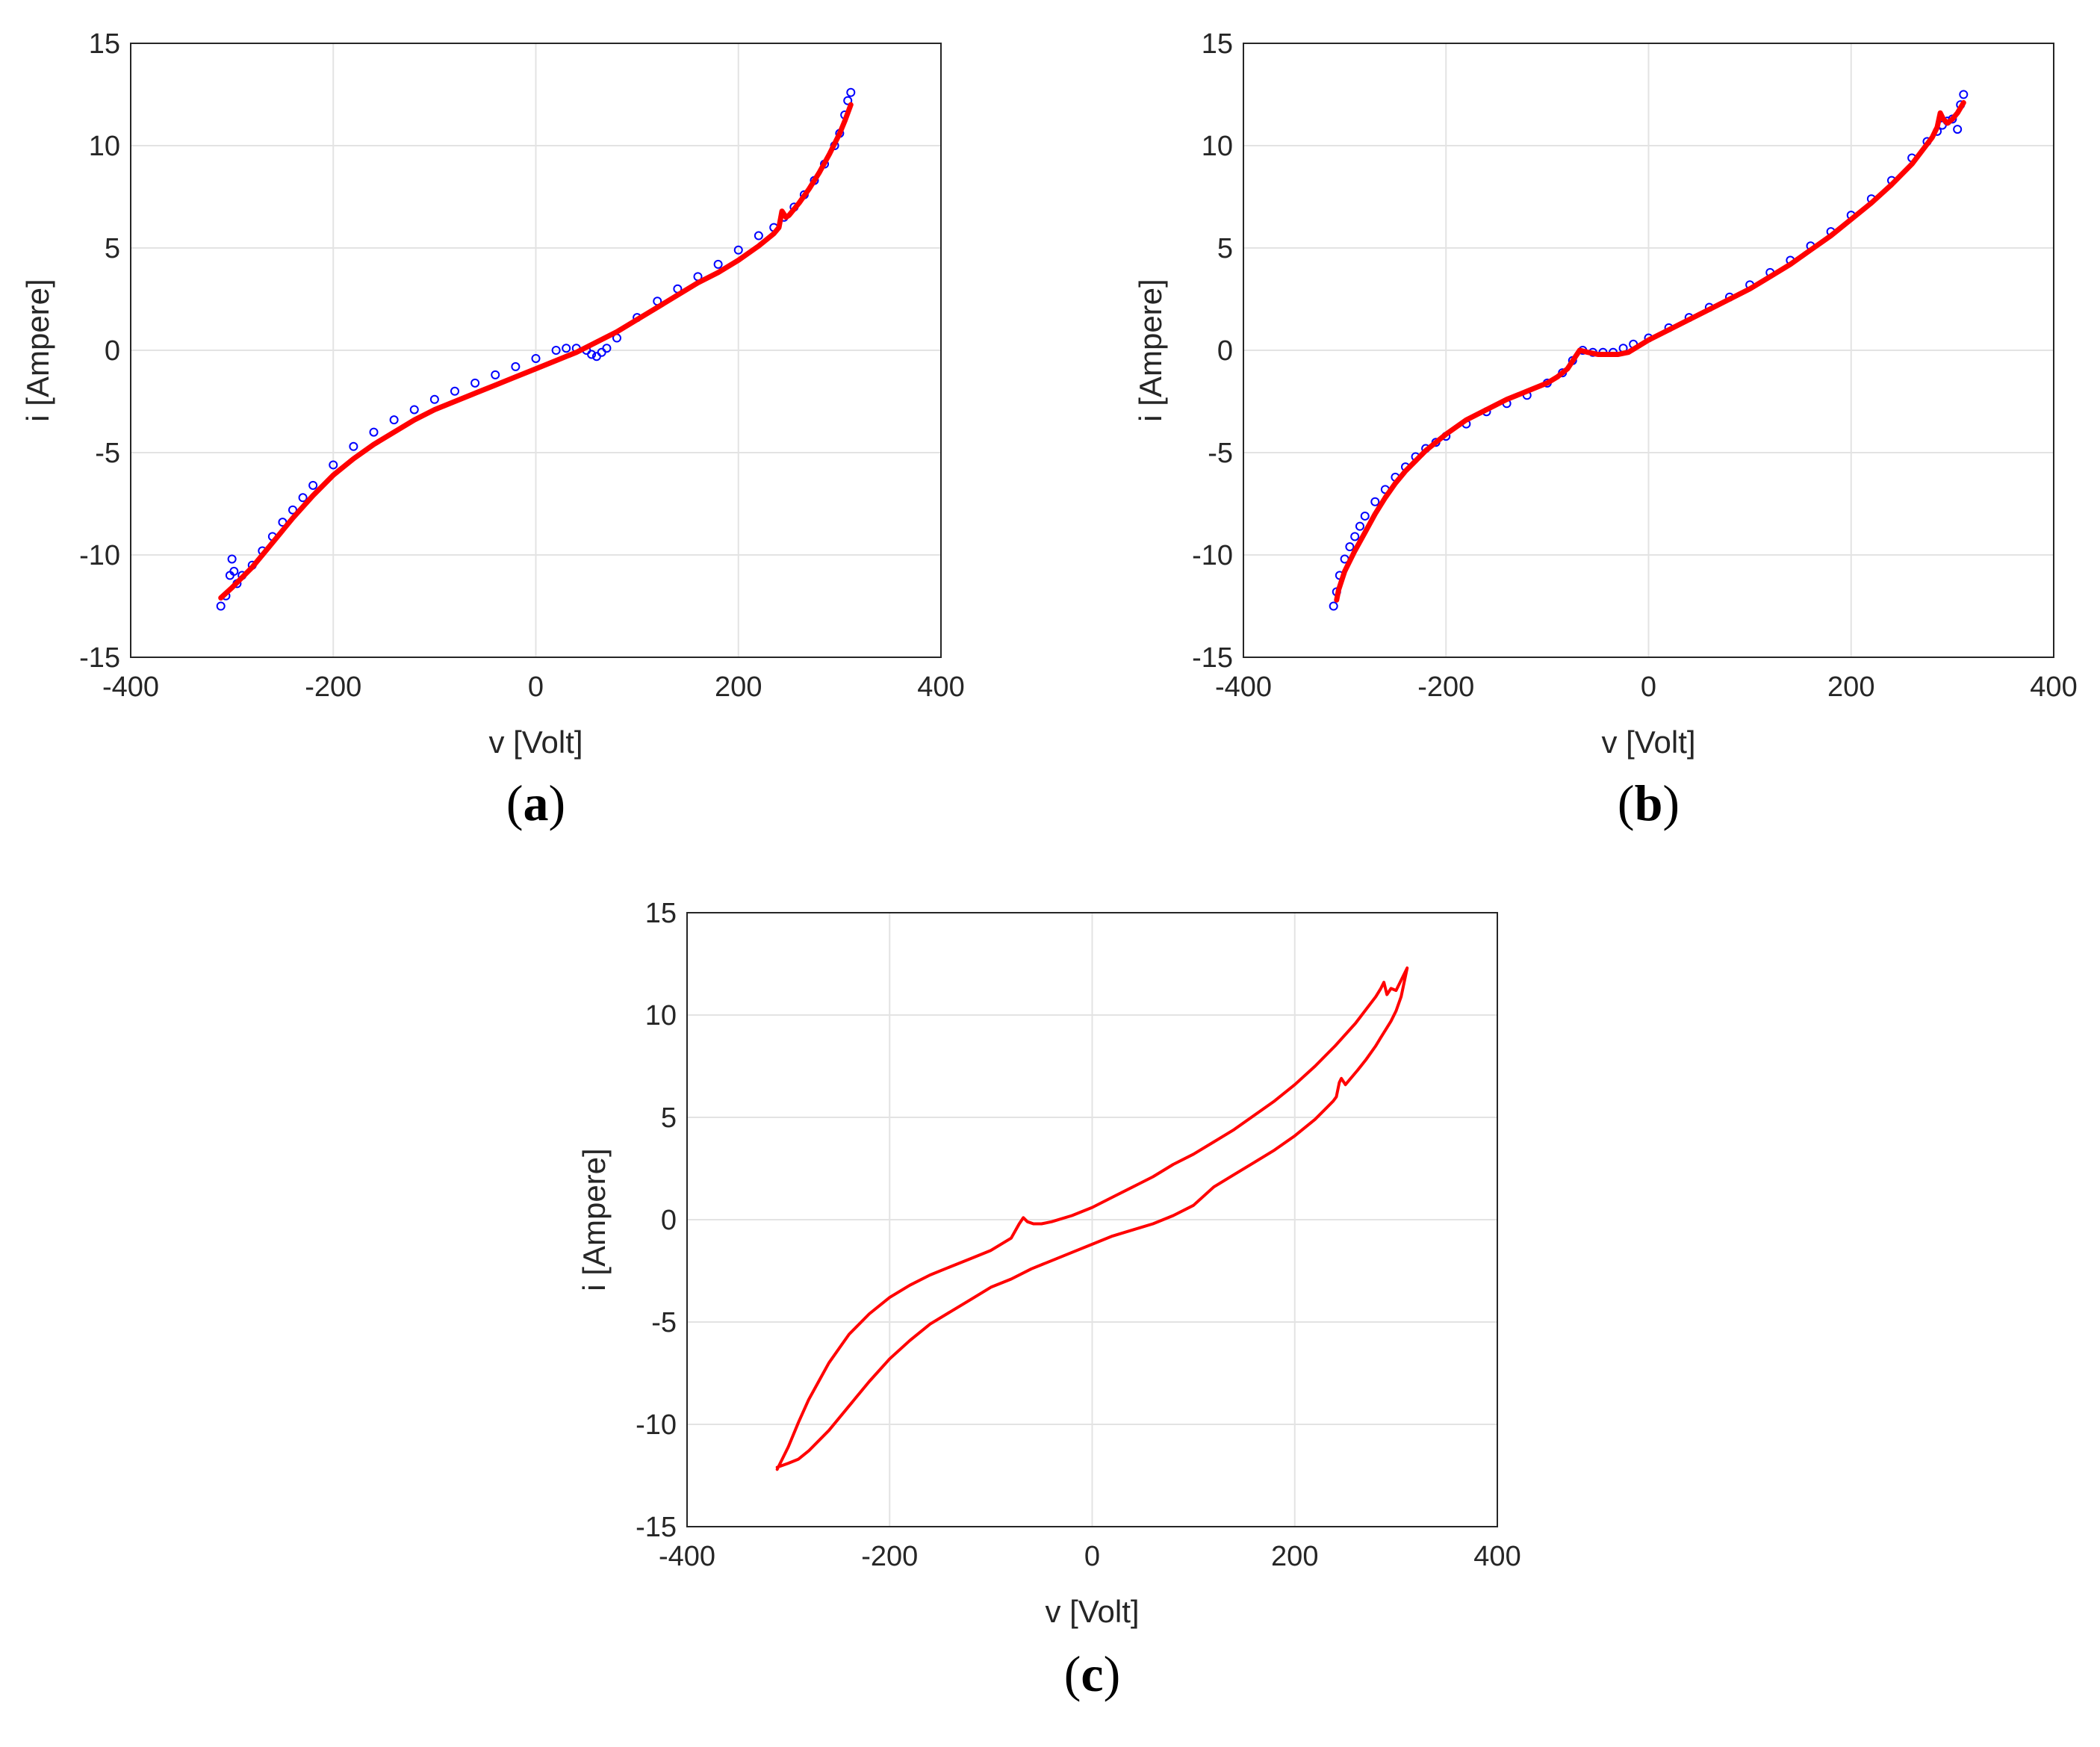 The width and height of the screenshot is (2100, 1747). What do you see at coordinates (661, 1015) in the screenshot?
I see `chart-c-y-tick-label: 10` at bounding box center [661, 1015].